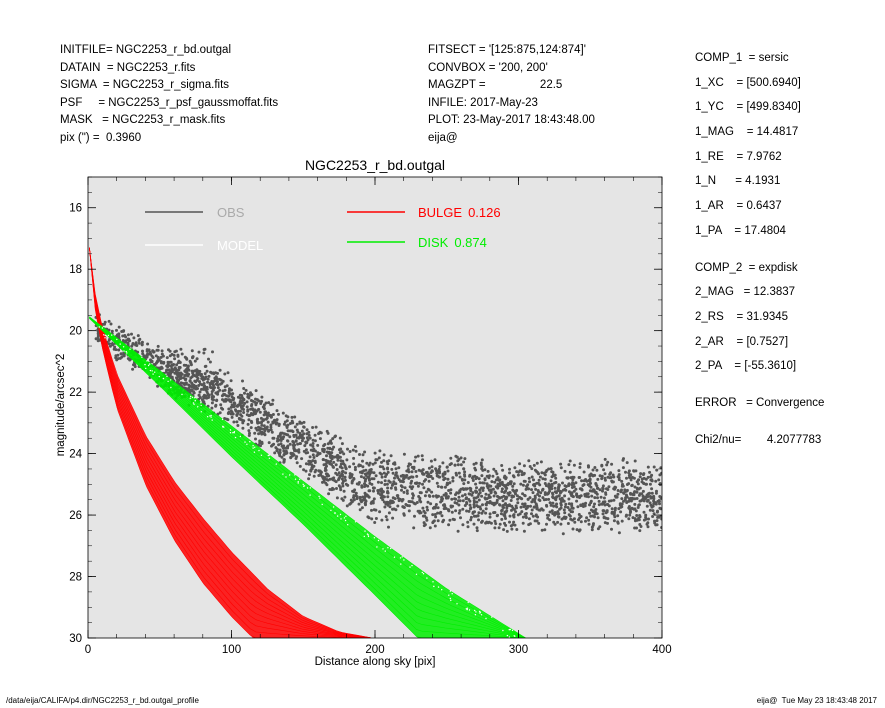  Describe the element at coordinates (495, 85) in the screenshot. I see `header-mid-line: MAGZPT = 22.5` at that location.